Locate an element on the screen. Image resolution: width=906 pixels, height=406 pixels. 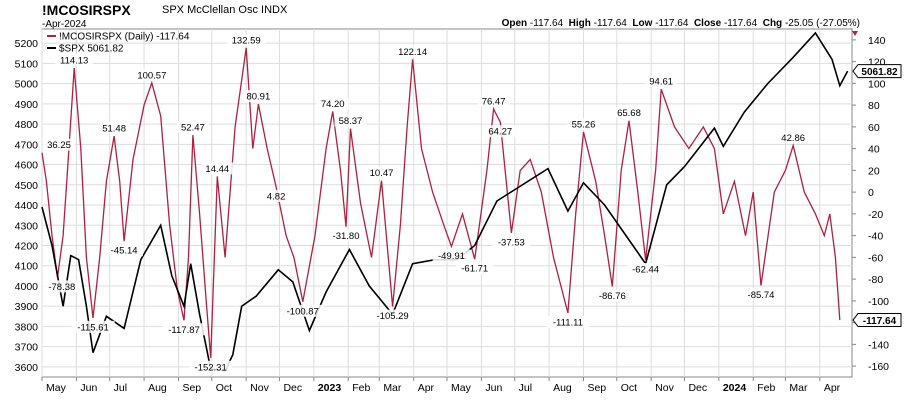
spx-last-value-box is located at coordinates (877, 71).